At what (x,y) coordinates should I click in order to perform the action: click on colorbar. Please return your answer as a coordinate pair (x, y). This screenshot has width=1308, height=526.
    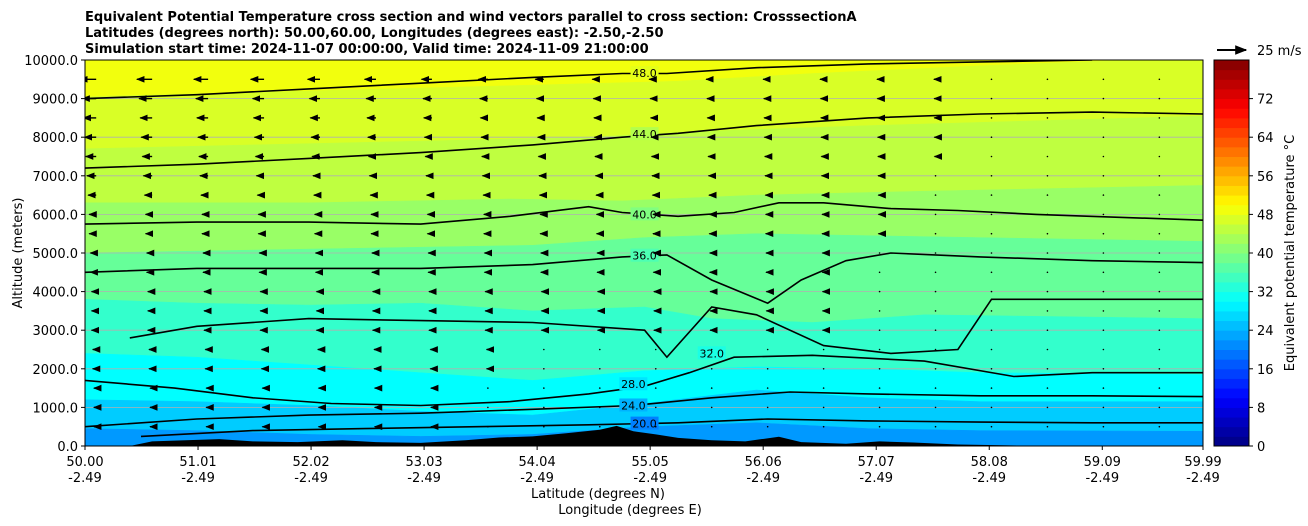
    Looking at the image, I should click on (1231, 253).